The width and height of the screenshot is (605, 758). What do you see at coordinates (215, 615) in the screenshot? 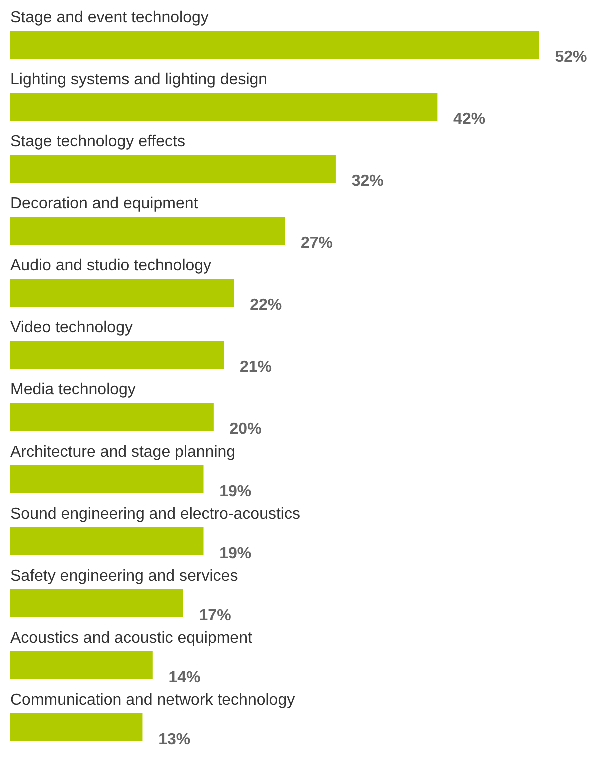
I see `data-label: 17%` at bounding box center [215, 615].